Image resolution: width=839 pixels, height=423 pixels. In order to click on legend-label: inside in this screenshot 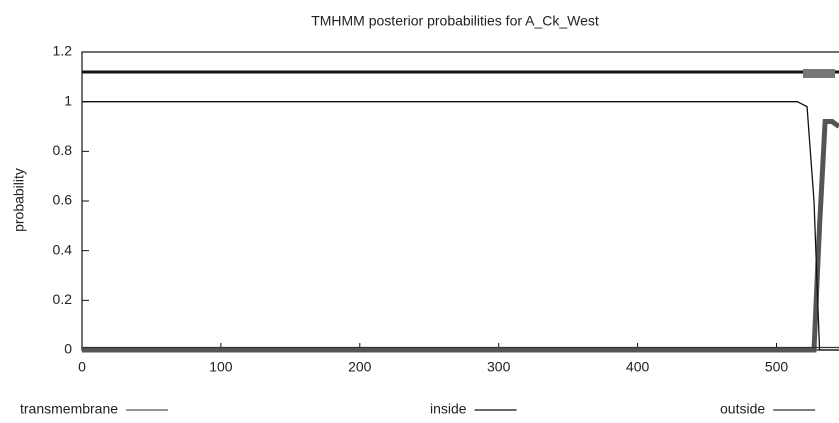, I will do `click(448, 409)`.